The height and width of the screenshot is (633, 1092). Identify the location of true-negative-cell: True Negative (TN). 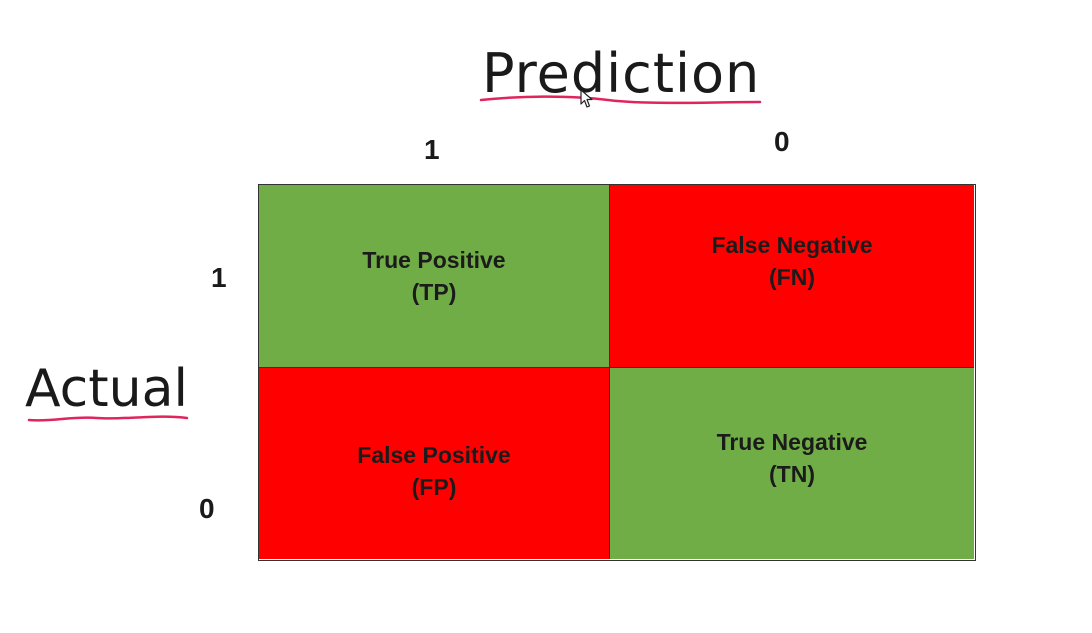
(792, 463).